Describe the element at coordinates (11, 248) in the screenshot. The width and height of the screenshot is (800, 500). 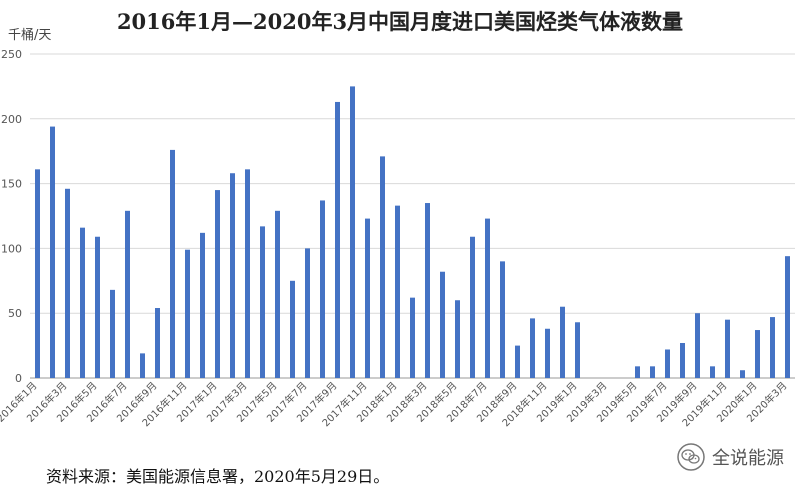
I see `y-tick-label: 100` at that location.